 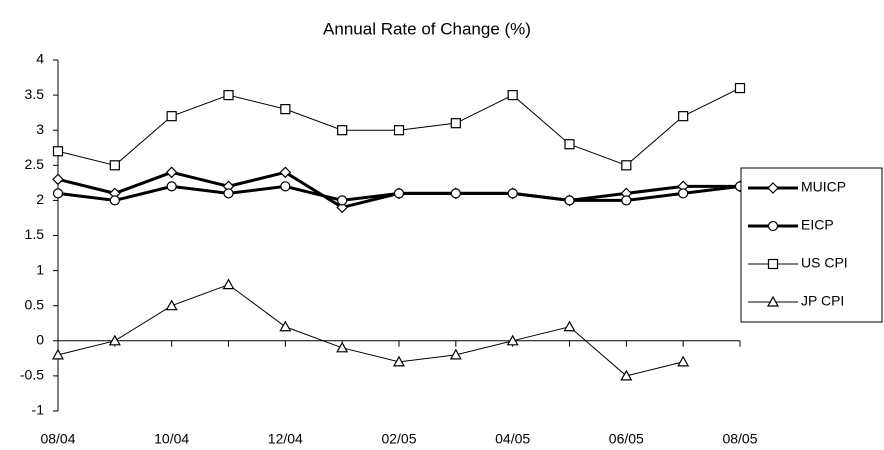 What do you see at coordinates (35, 164) in the screenshot?
I see `y-tick-label: 2.5` at bounding box center [35, 164].